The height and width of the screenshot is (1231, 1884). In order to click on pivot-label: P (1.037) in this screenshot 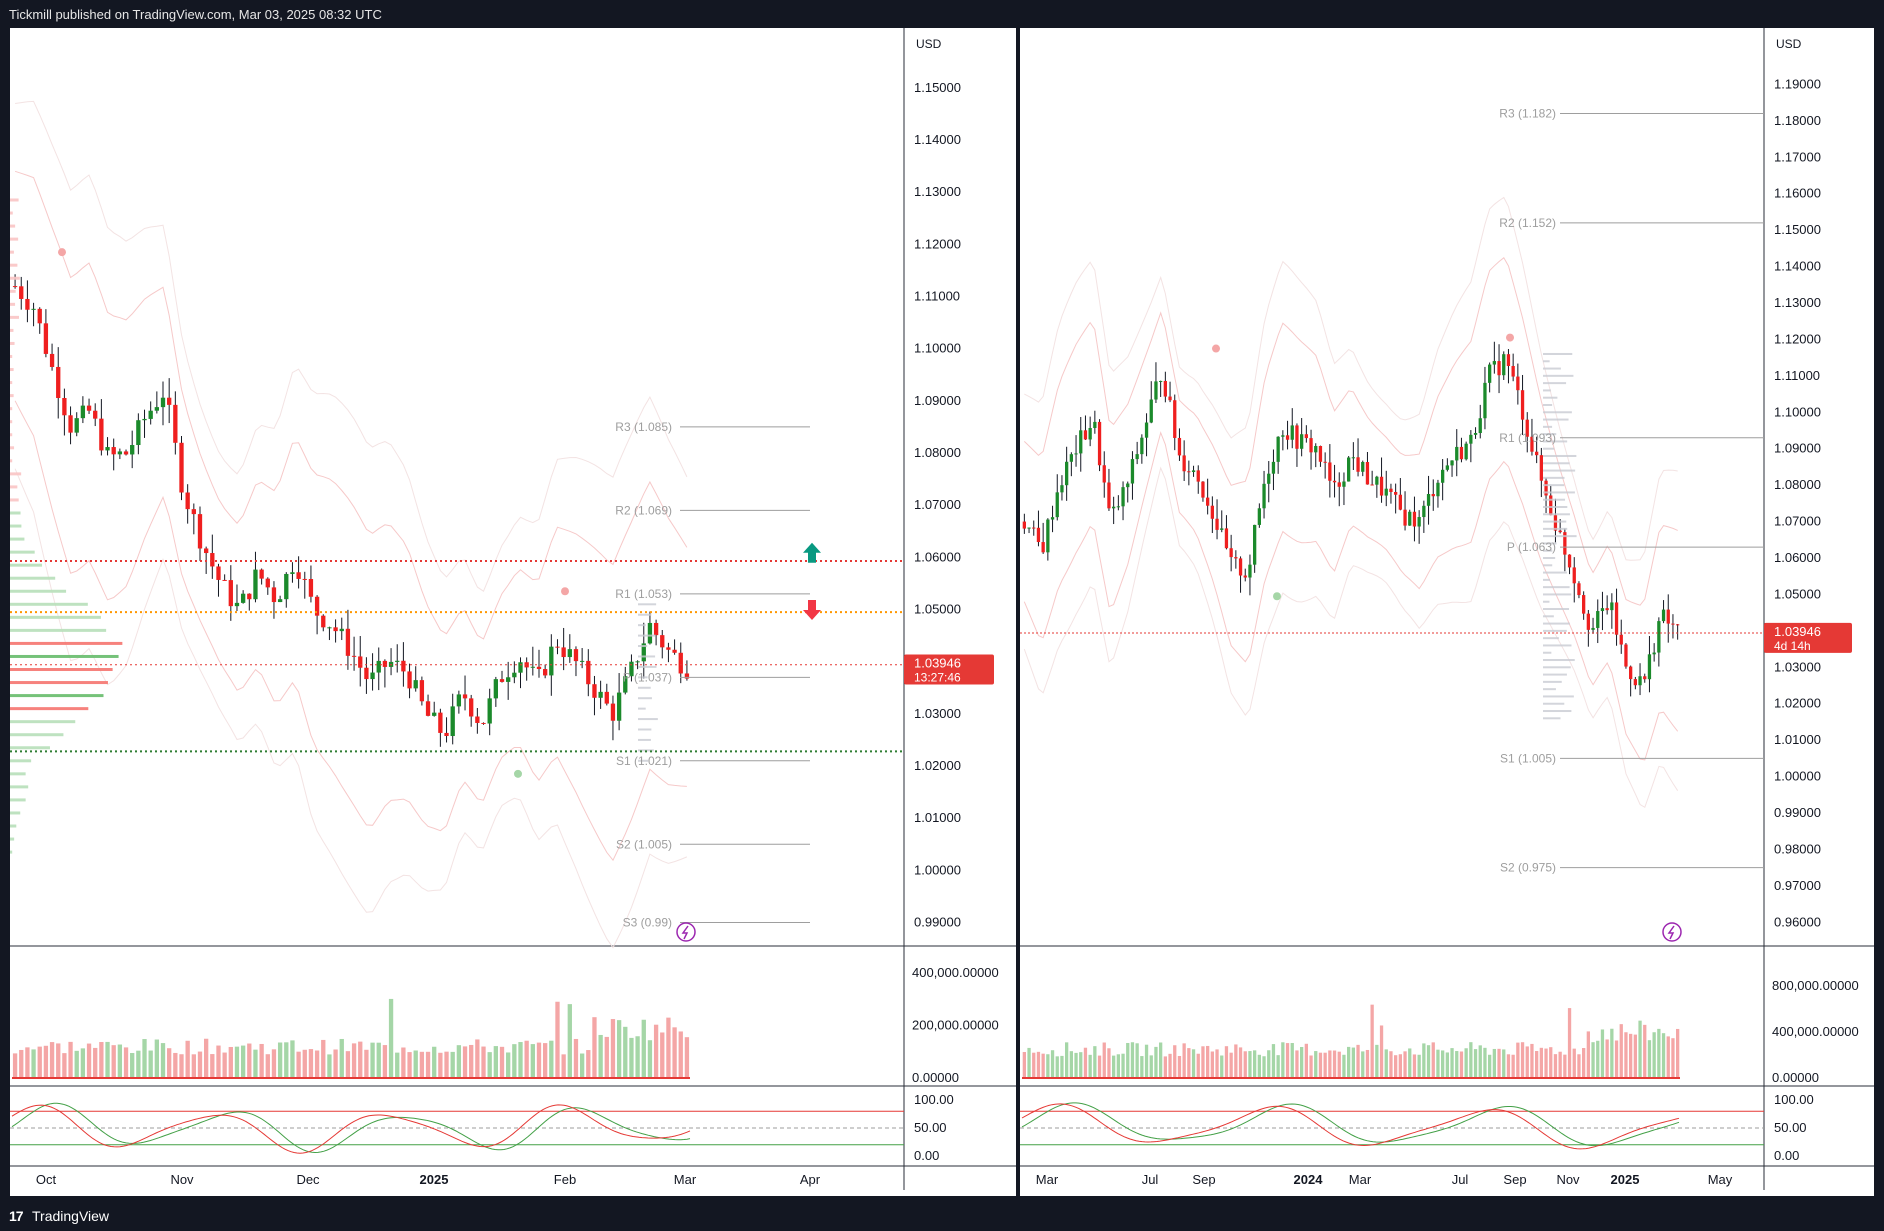, I will do `click(647, 677)`.